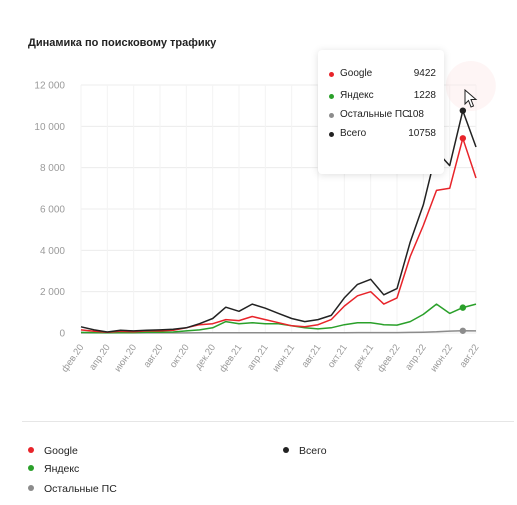 This screenshot has width=517, height=505. Describe the element at coordinates (331, 96) in the screenshot. I see `tooltip-yandex-dot` at that location.